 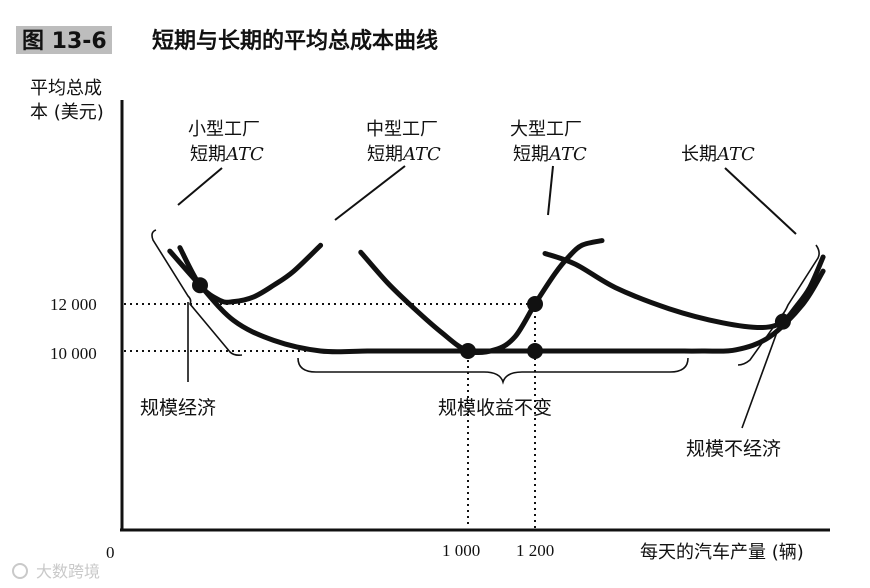 What do you see at coordinates (295, 41) in the screenshot?
I see `chart-title: 短期与长期的平均总成本曲线` at bounding box center [295, 41].